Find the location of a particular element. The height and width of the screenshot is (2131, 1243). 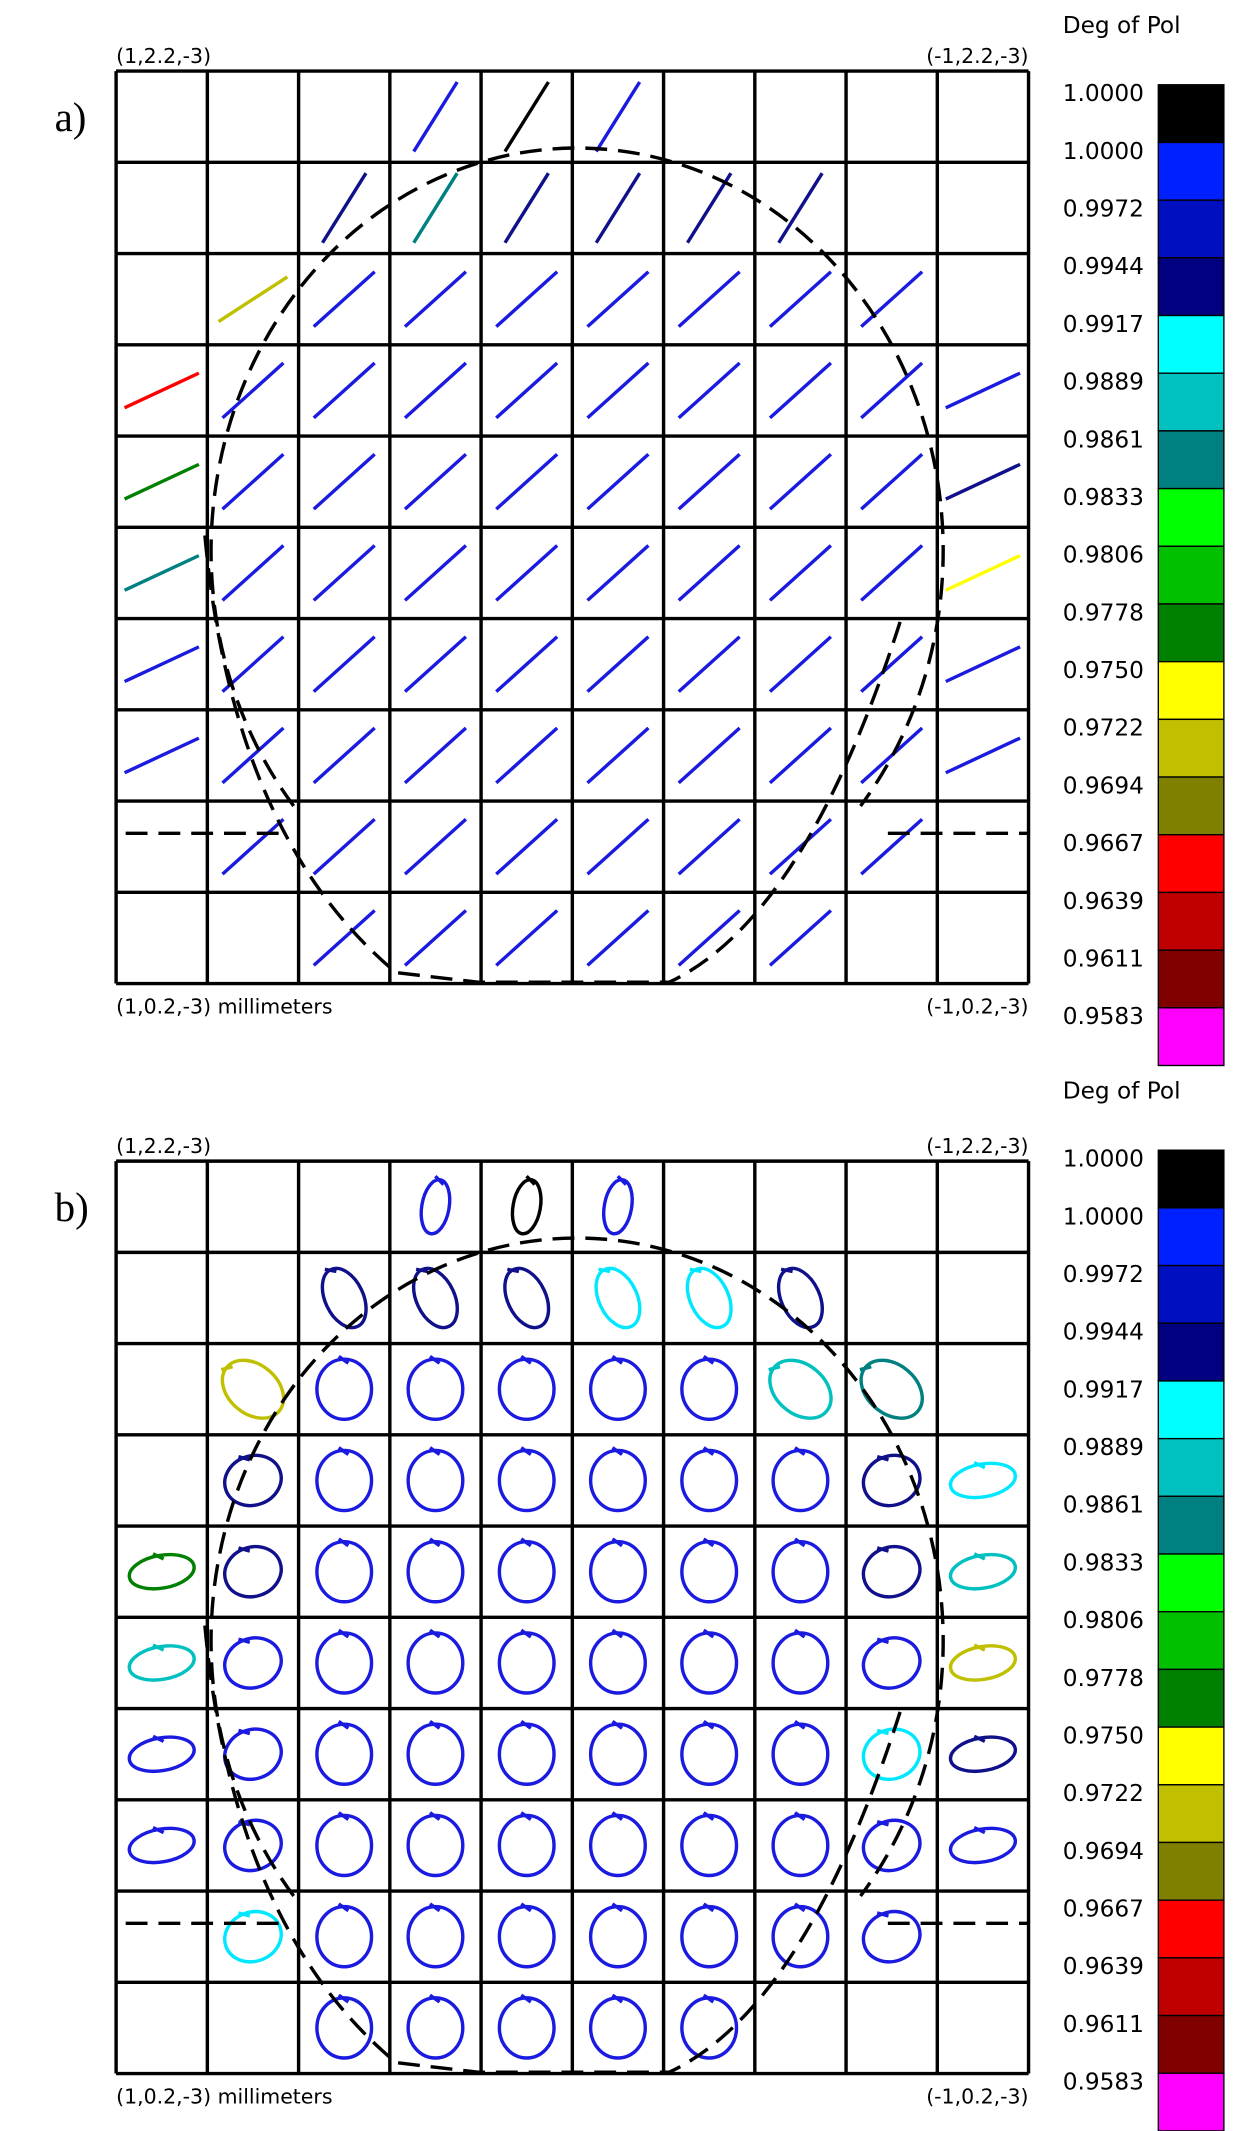

corner-label: (-1,0.2,-3) is located at coordinates (977, 1007).